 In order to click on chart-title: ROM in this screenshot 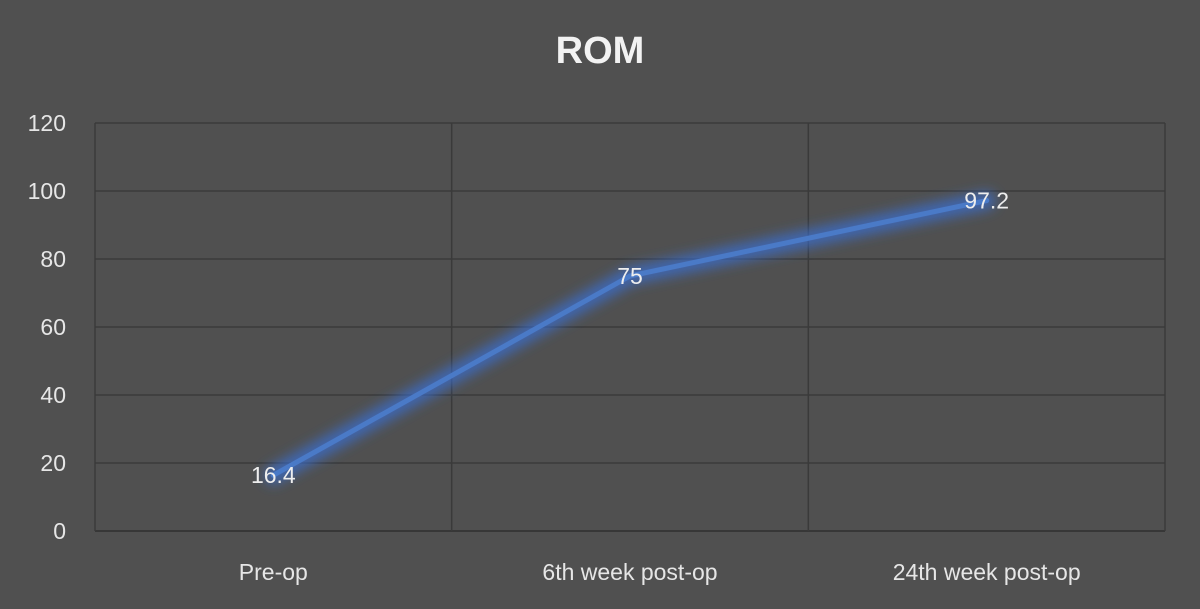, I will do `click(600, 51)`.